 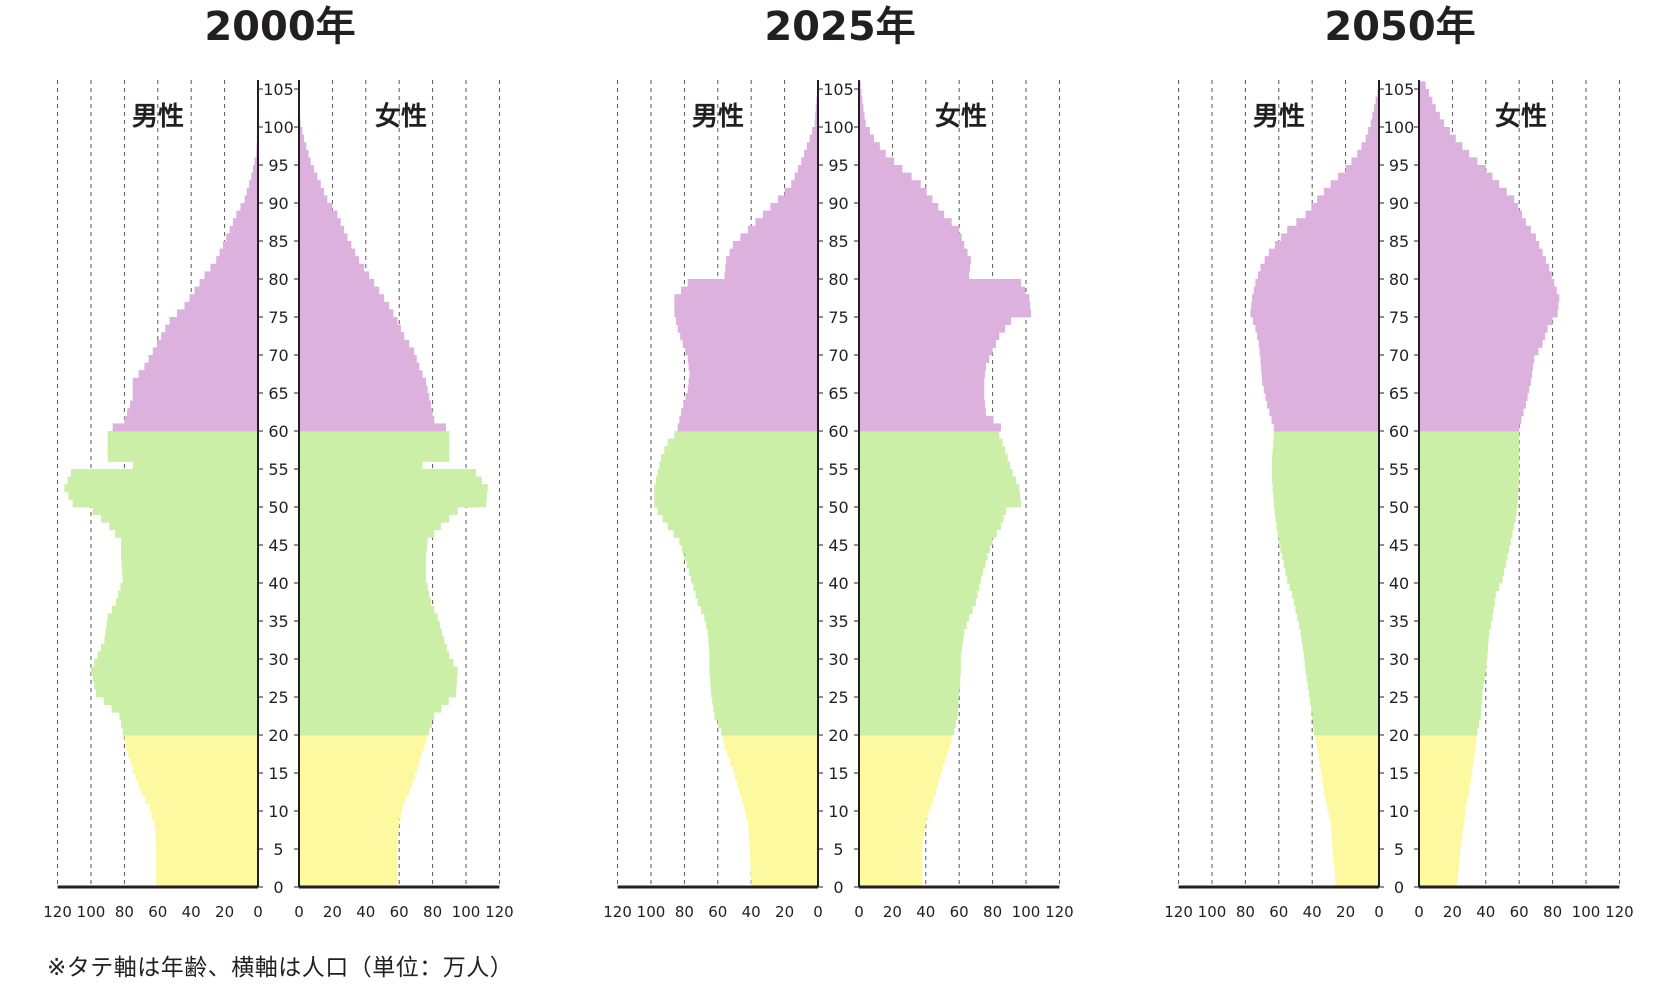 What do you see at coordinates (278, 431) in the screenshot?
I see `age-tick-label: 60` at bounding box center [278, 431].